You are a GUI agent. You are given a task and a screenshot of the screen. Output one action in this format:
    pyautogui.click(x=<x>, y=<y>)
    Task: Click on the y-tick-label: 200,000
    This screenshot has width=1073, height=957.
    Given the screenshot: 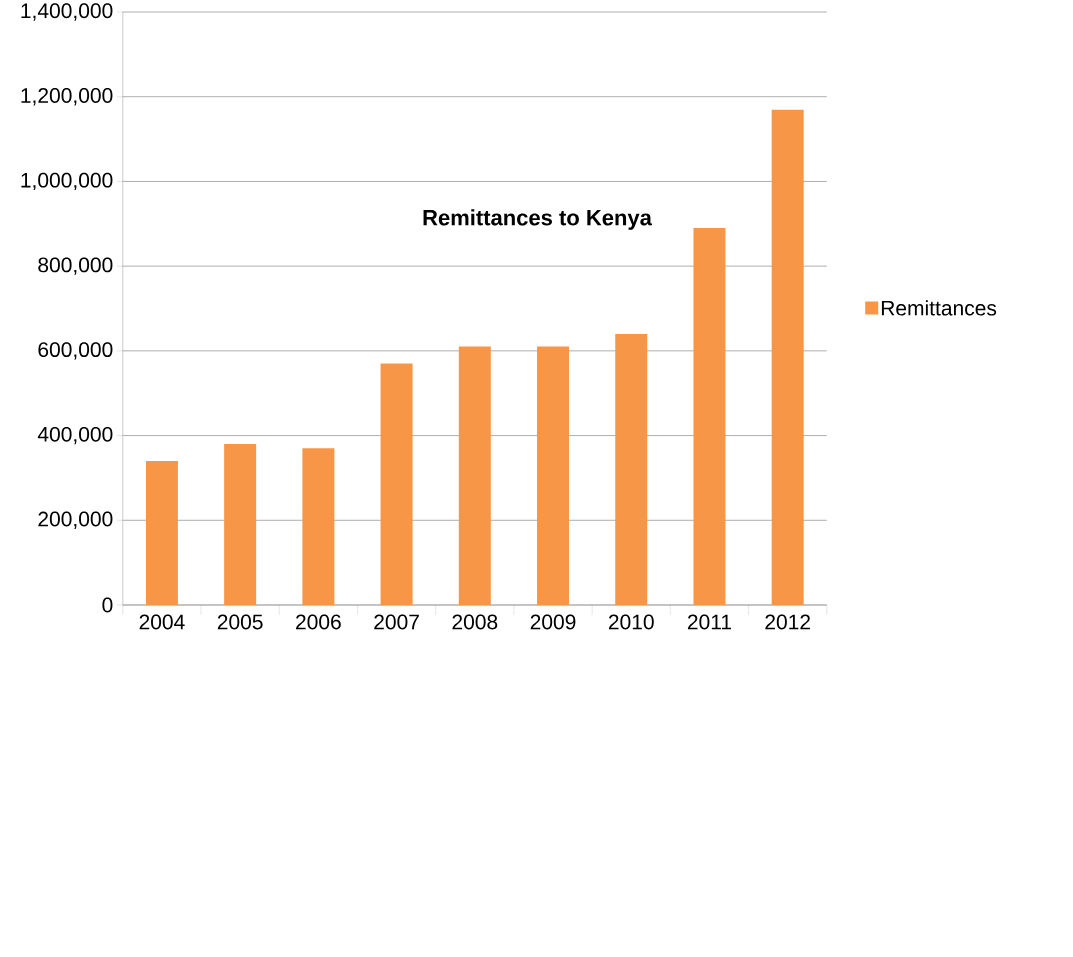 What is the action you would take?
    pyautogui.click(x=75, y=520)
    